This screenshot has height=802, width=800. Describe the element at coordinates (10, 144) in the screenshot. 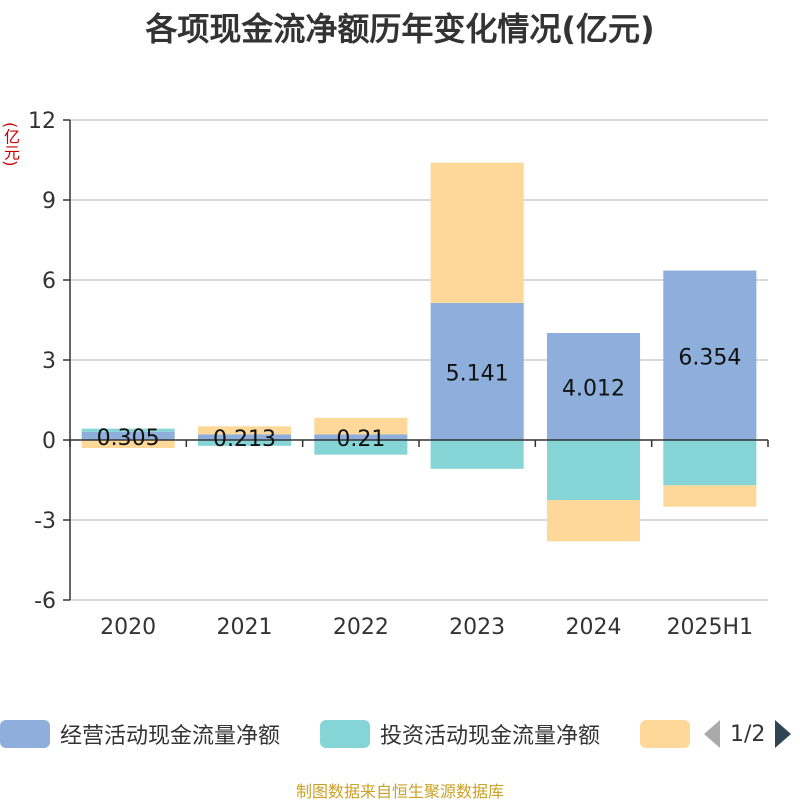

I see `y-axis-unit-label: (亿元)` at that location.